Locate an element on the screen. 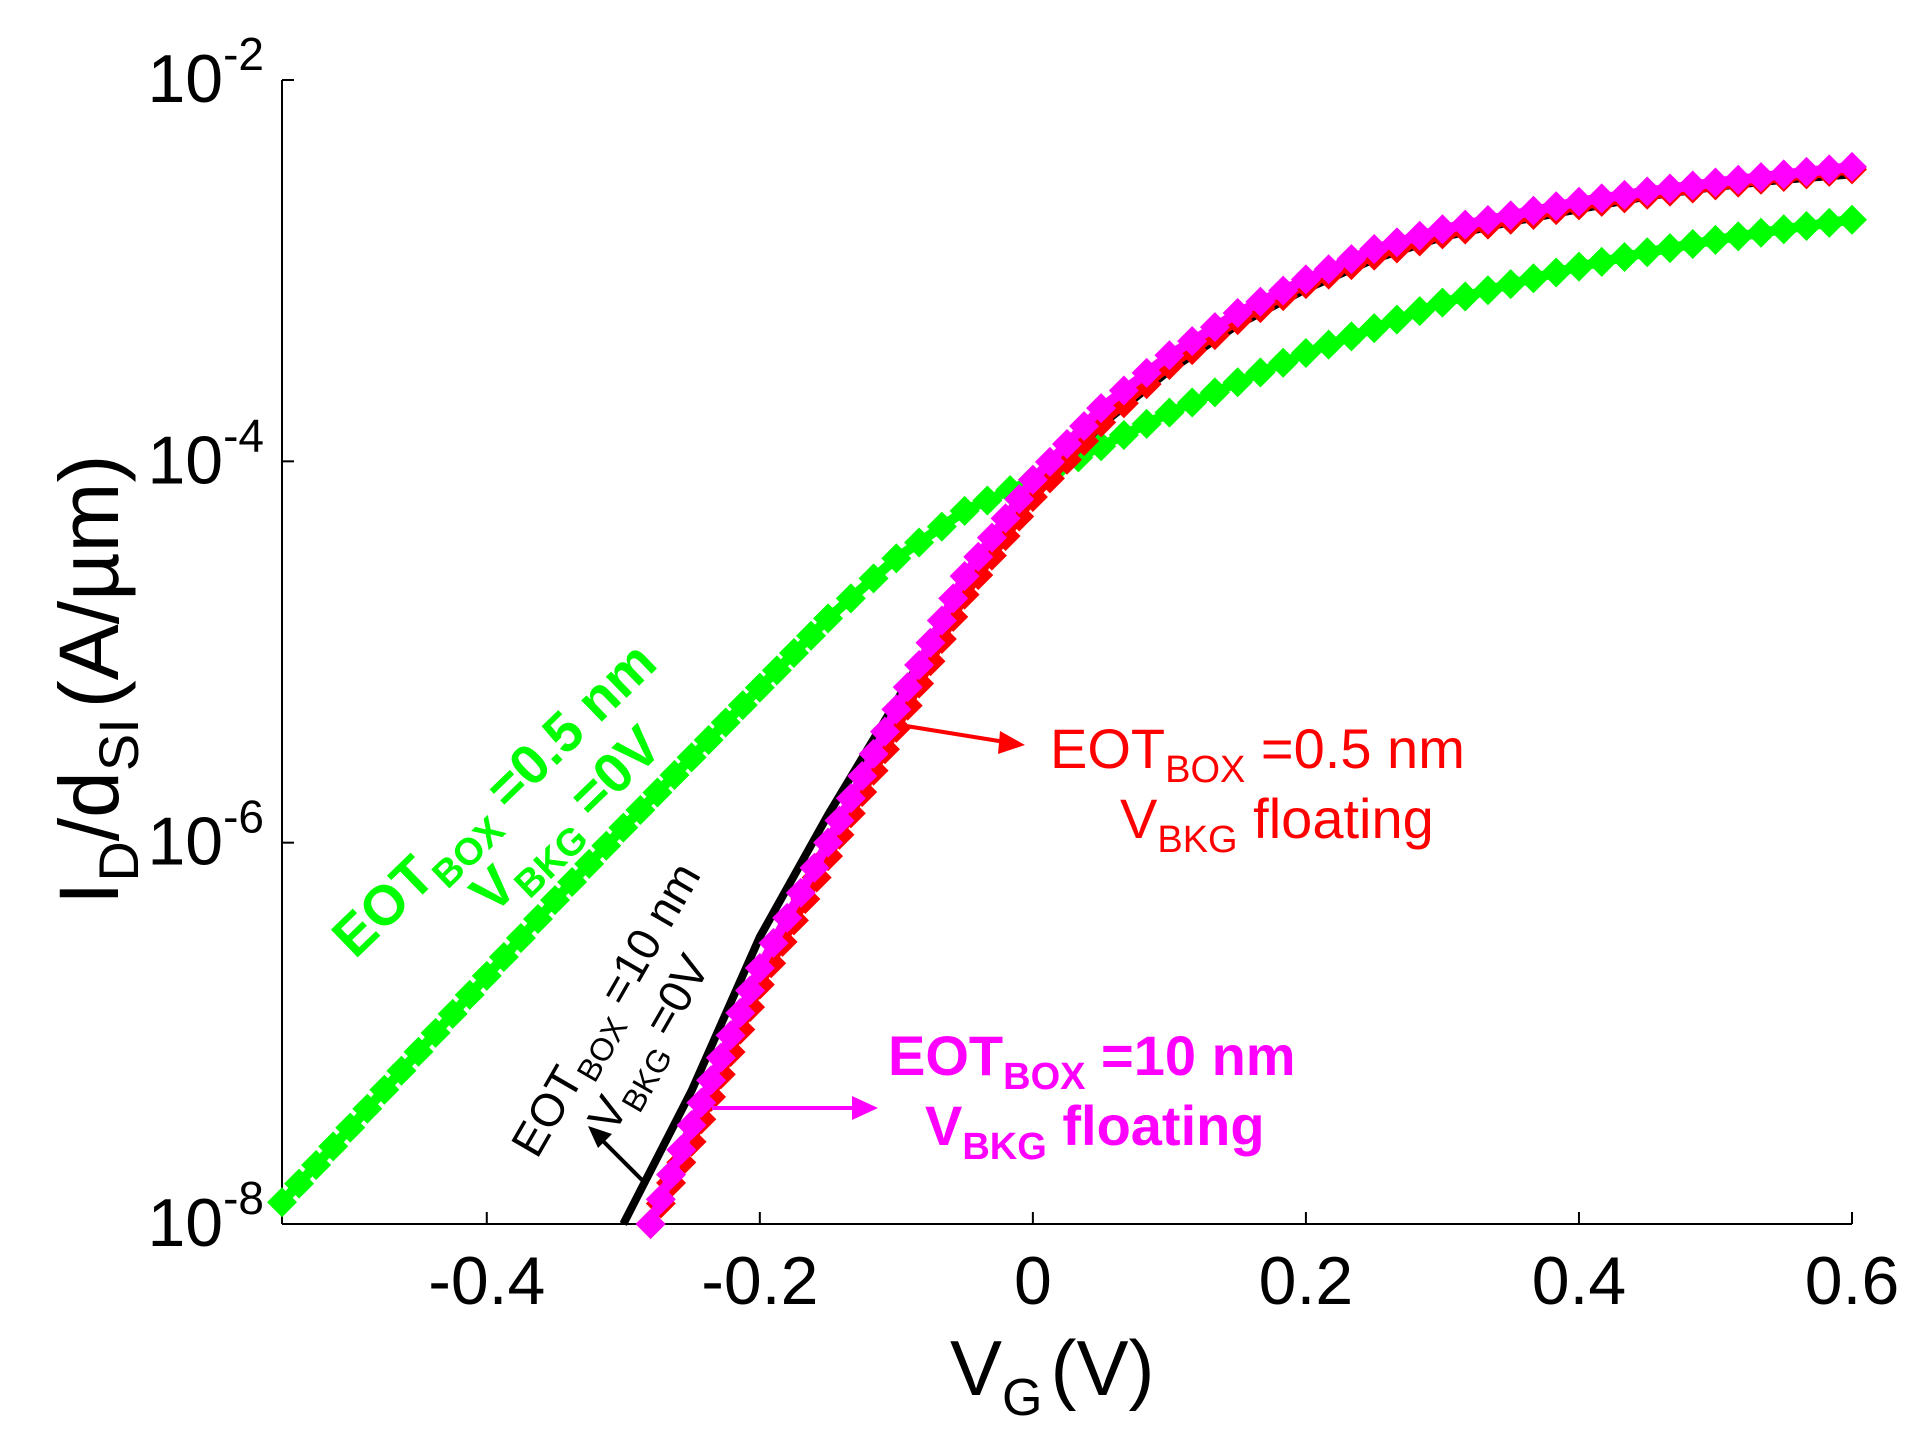  annotation-magenta: EOTBOX =10 nm VBKG floating is located at coordinates (1092, 1096).